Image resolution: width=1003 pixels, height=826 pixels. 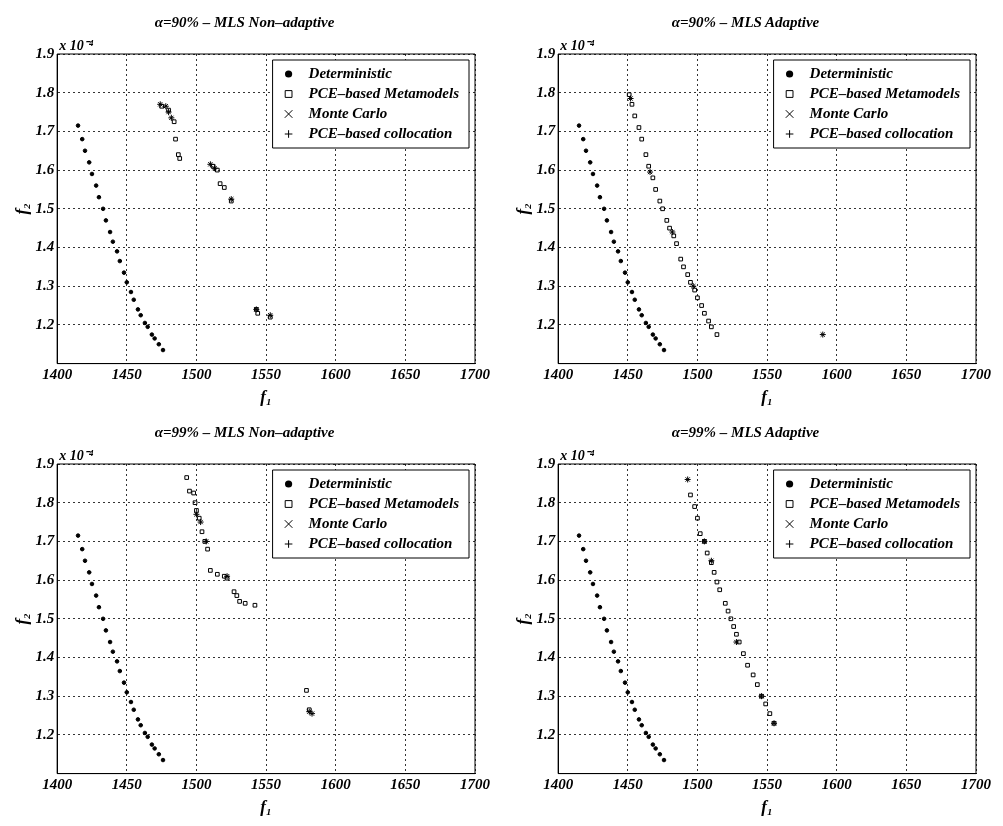 I want to click on x-tick-label: 1600, so click(x=336, y=374).